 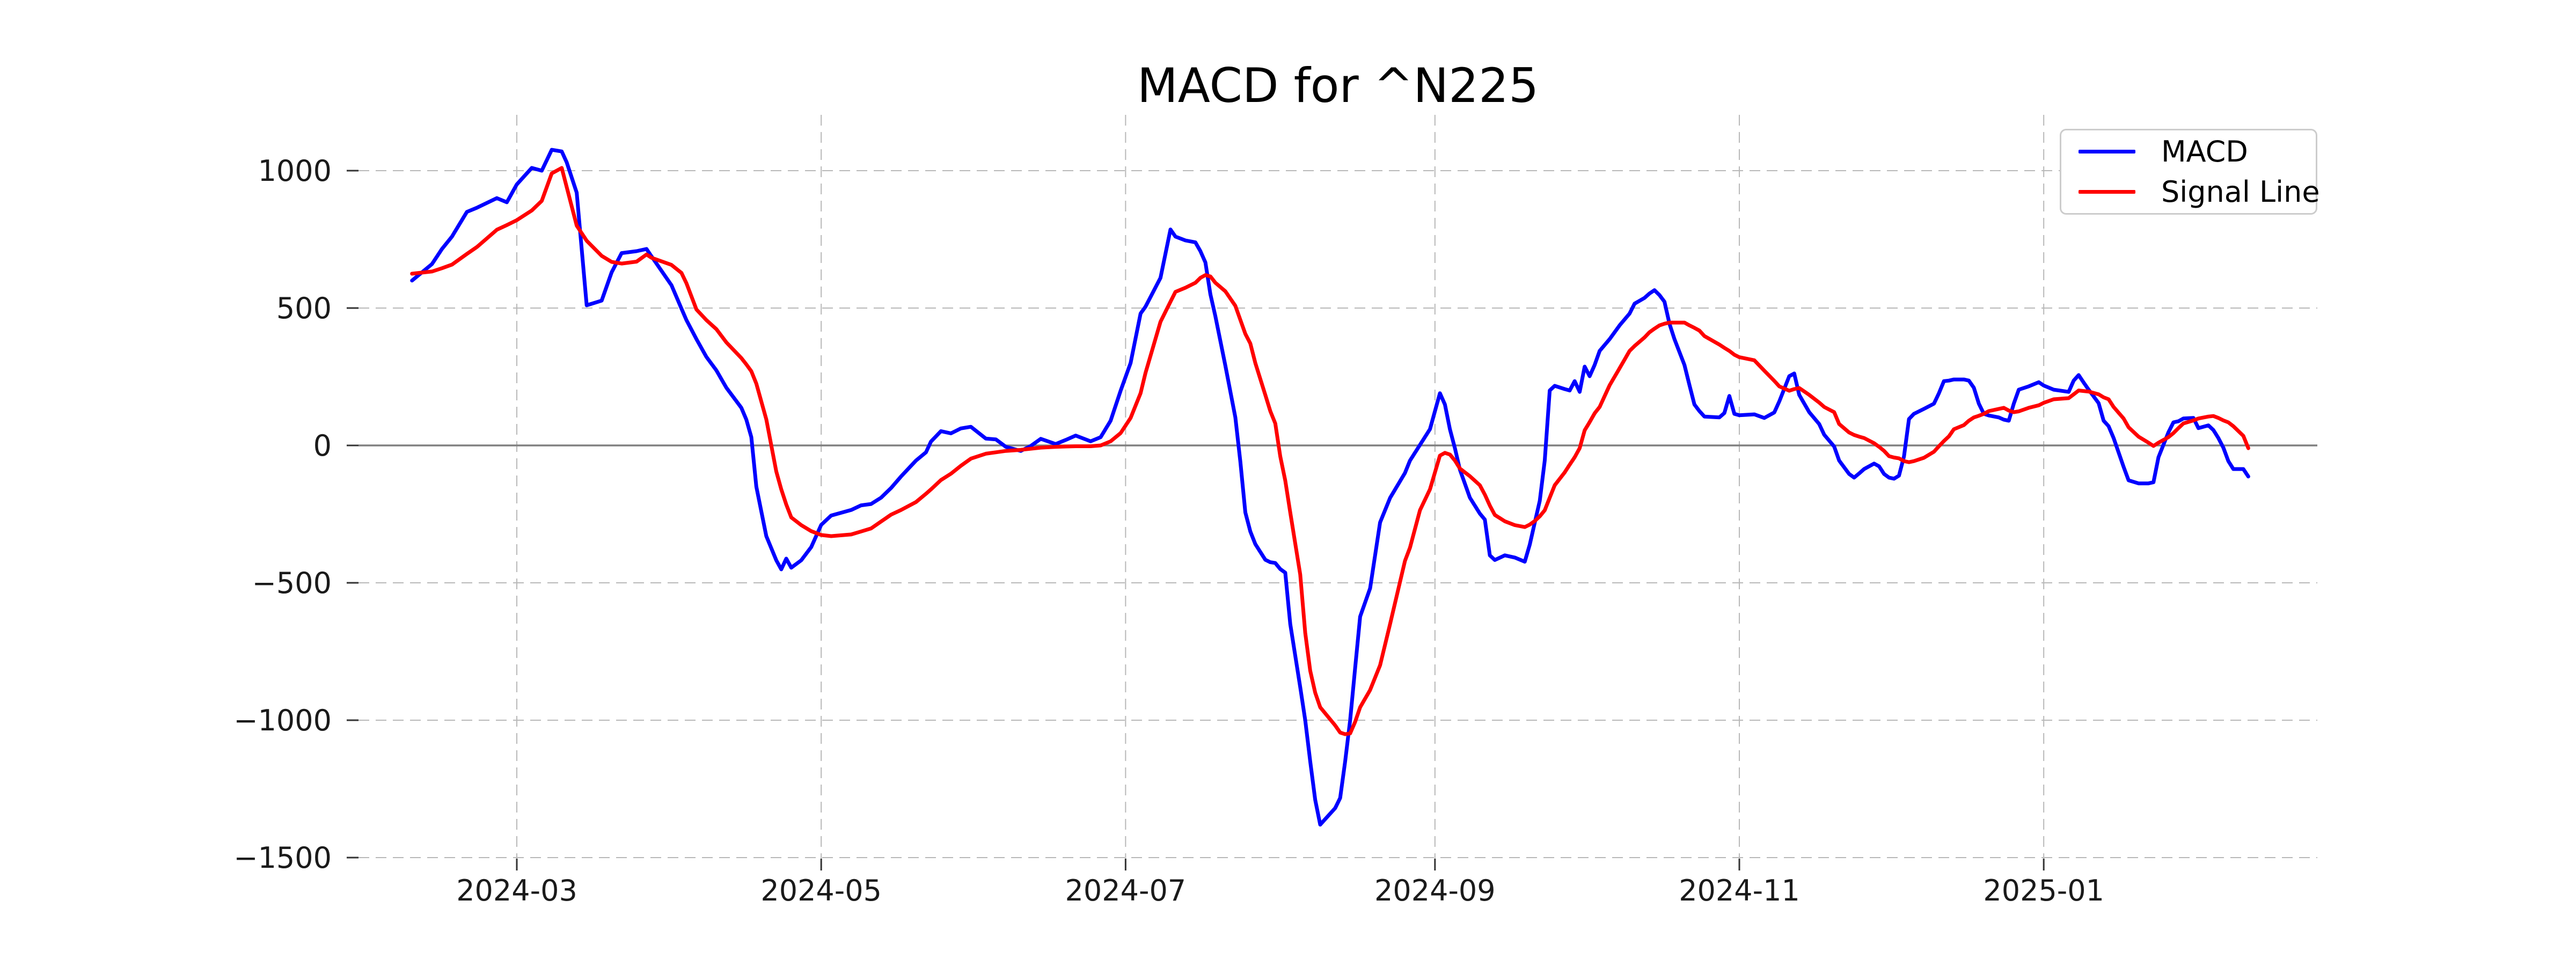 What do you see at coordinates (1435, 891) in the screenshot?
I see `x-tick-label: 2024-09` at bounding box center [1435, 891].